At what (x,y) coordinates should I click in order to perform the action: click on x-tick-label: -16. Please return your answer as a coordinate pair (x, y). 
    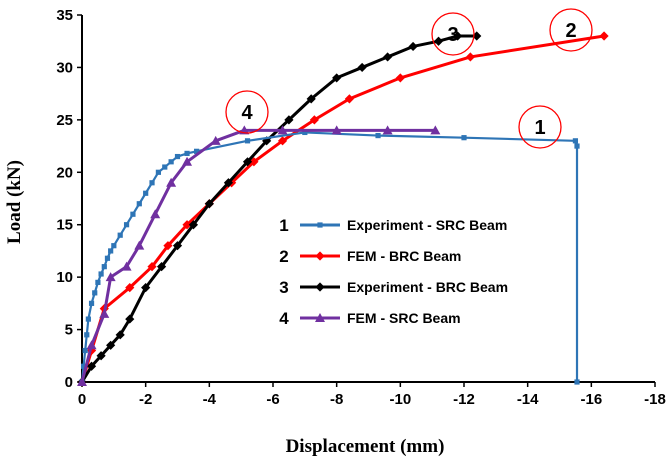
    Looking at the image, I should click on (591, 399).